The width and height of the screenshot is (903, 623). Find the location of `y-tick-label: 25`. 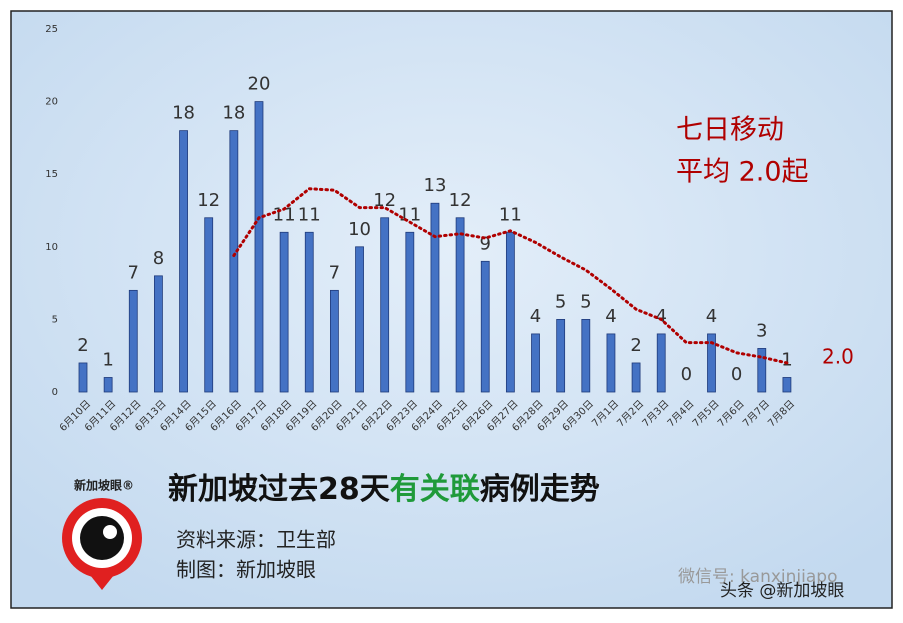

y-tick-label: 25 is located at coordinates (51, 29).